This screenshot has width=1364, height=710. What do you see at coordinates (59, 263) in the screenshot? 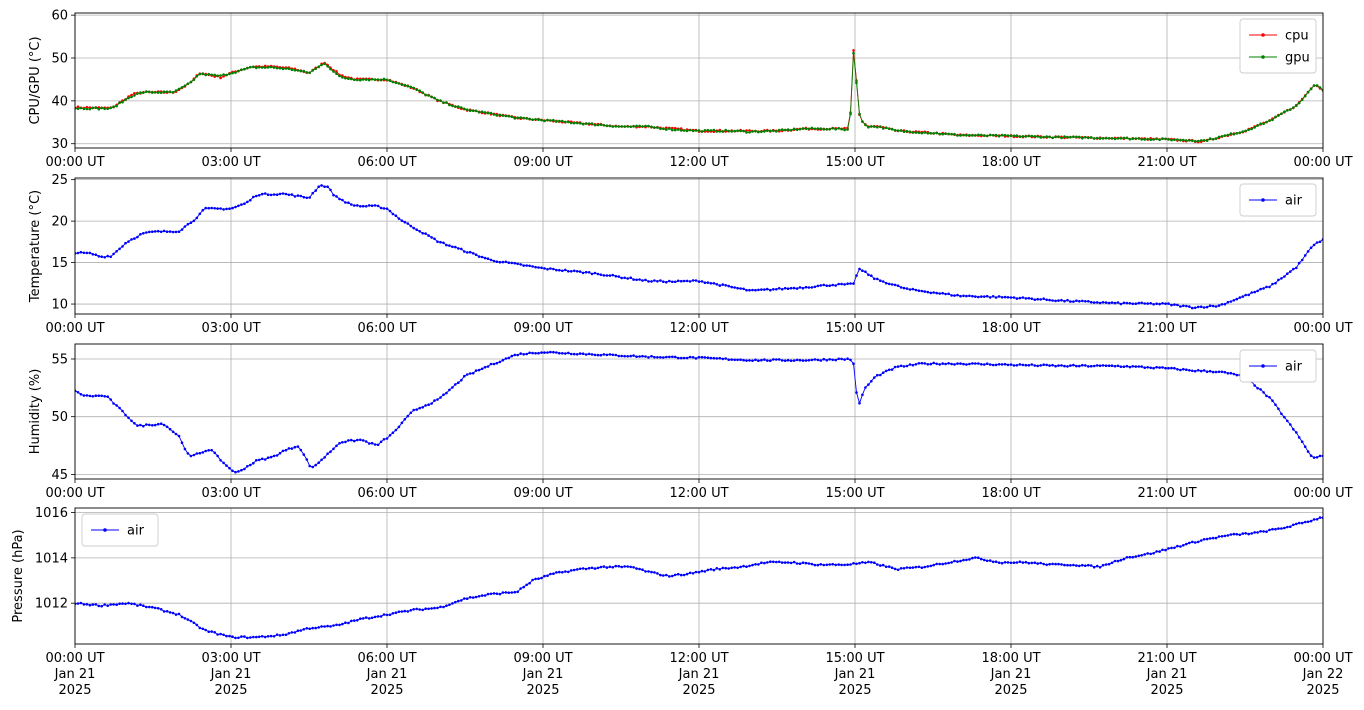
I see `y-tick-label: 15` at bounding box center [59, 263].